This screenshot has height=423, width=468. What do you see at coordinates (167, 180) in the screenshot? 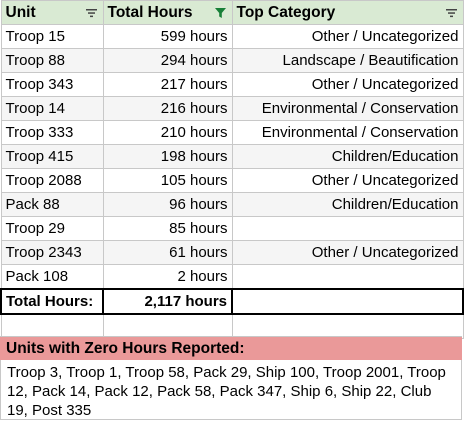
I see `hours-cell: 105 hours` at bounding box center [167, 180].